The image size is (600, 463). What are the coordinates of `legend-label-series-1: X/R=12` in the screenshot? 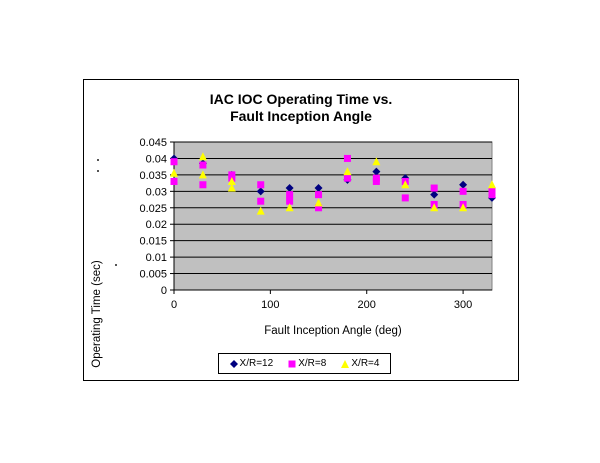 It's located at (256, 363).